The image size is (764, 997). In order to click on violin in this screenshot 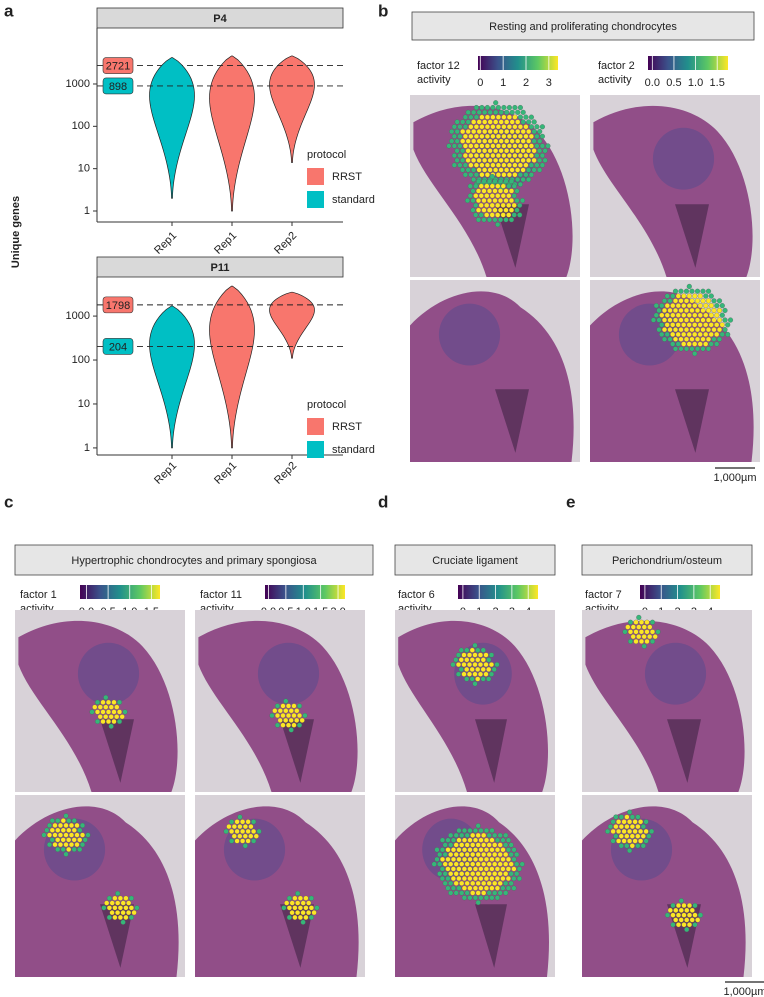, I will do `click(232, 133)`.